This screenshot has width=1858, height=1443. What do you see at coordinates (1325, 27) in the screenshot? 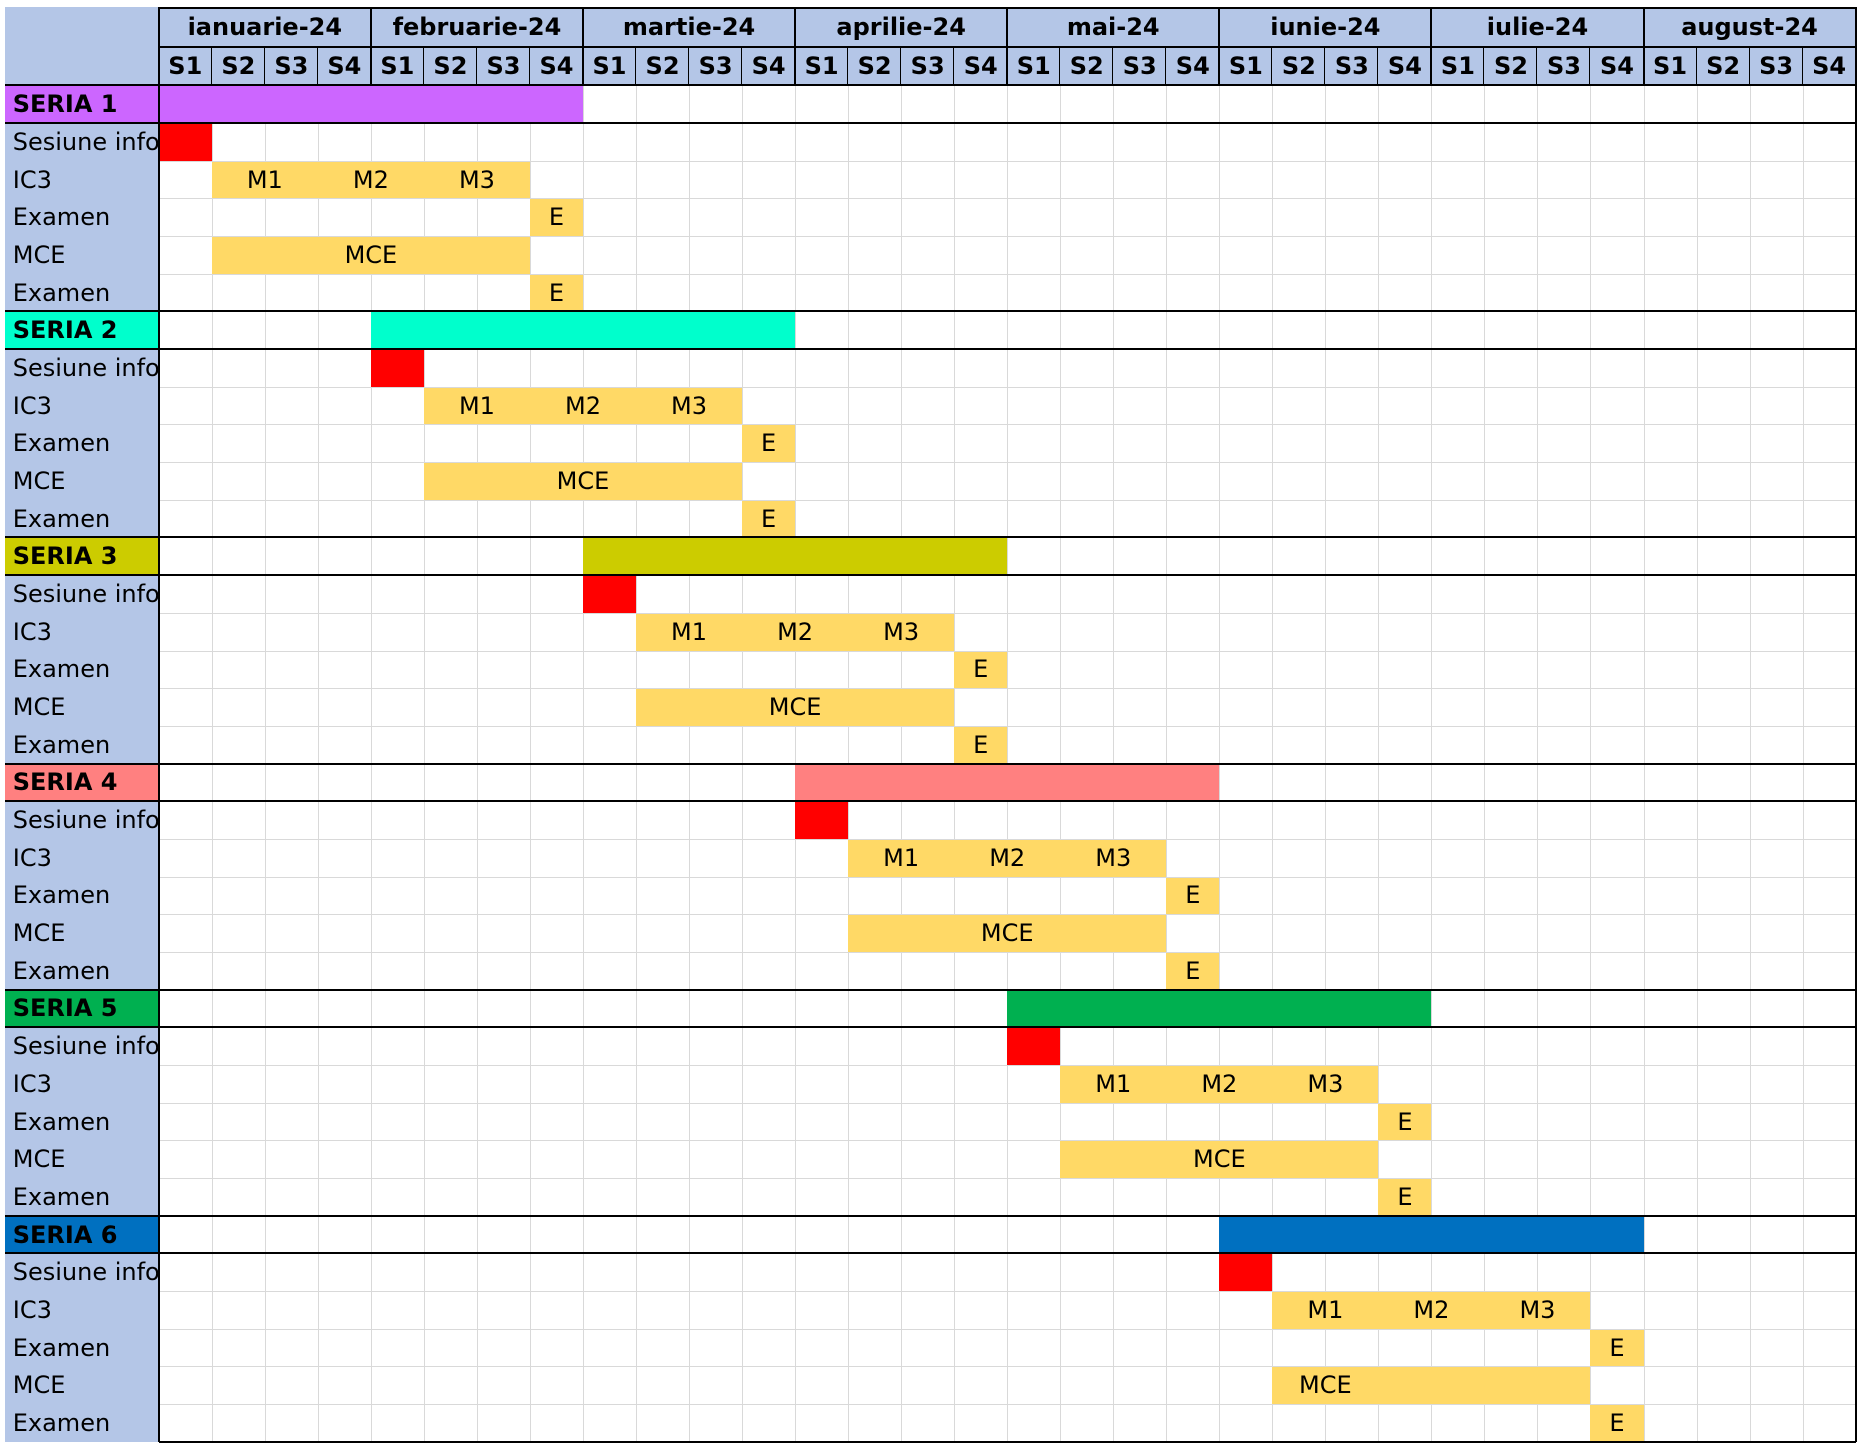
I see `month-header: iunie-24` at bounding box center [1325, 27].